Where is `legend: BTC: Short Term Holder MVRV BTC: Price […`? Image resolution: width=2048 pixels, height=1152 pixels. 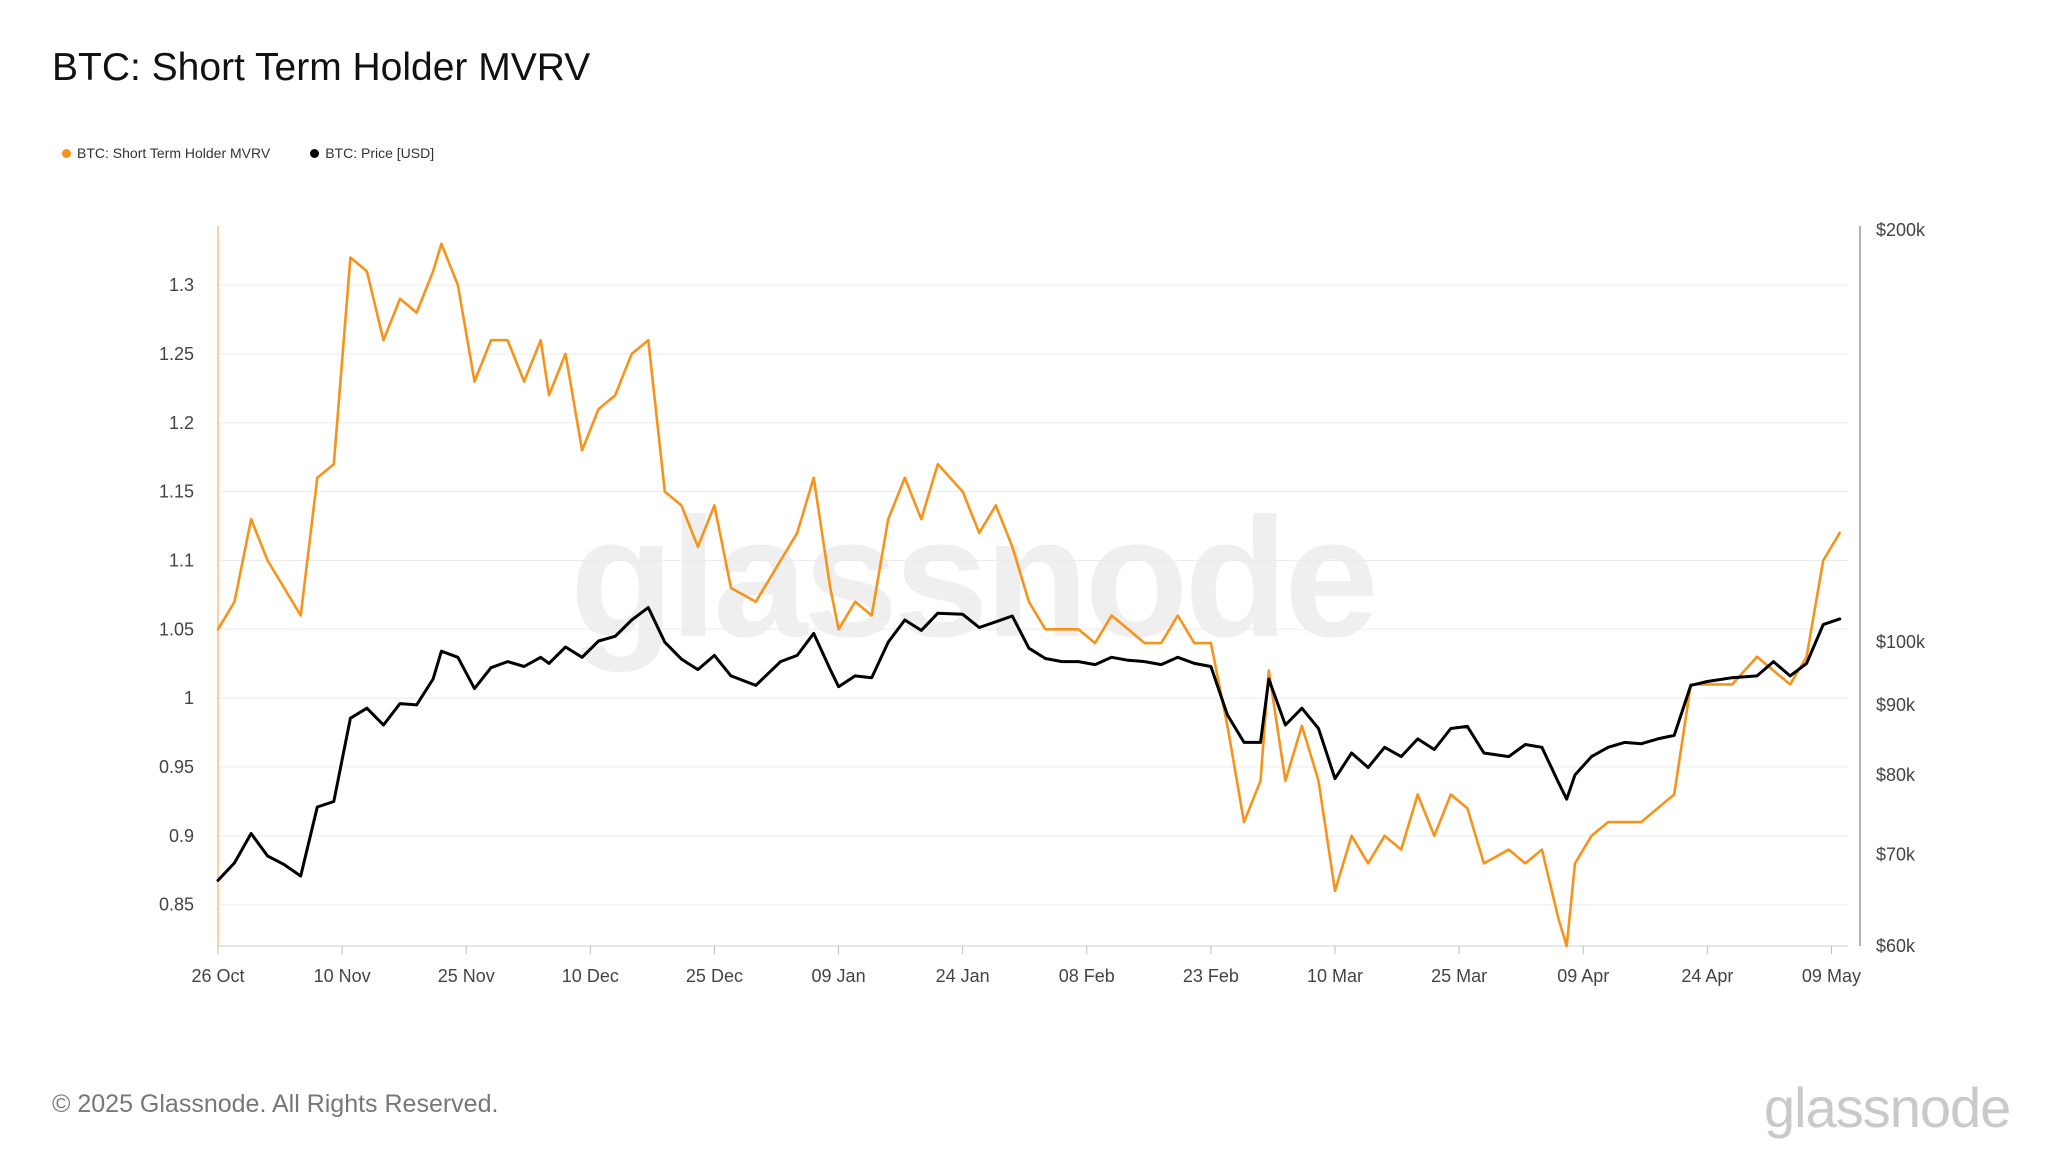
legend: BTC: Short Term Holder MVRV BTC: Price [… is located at coordinates (248, 153).